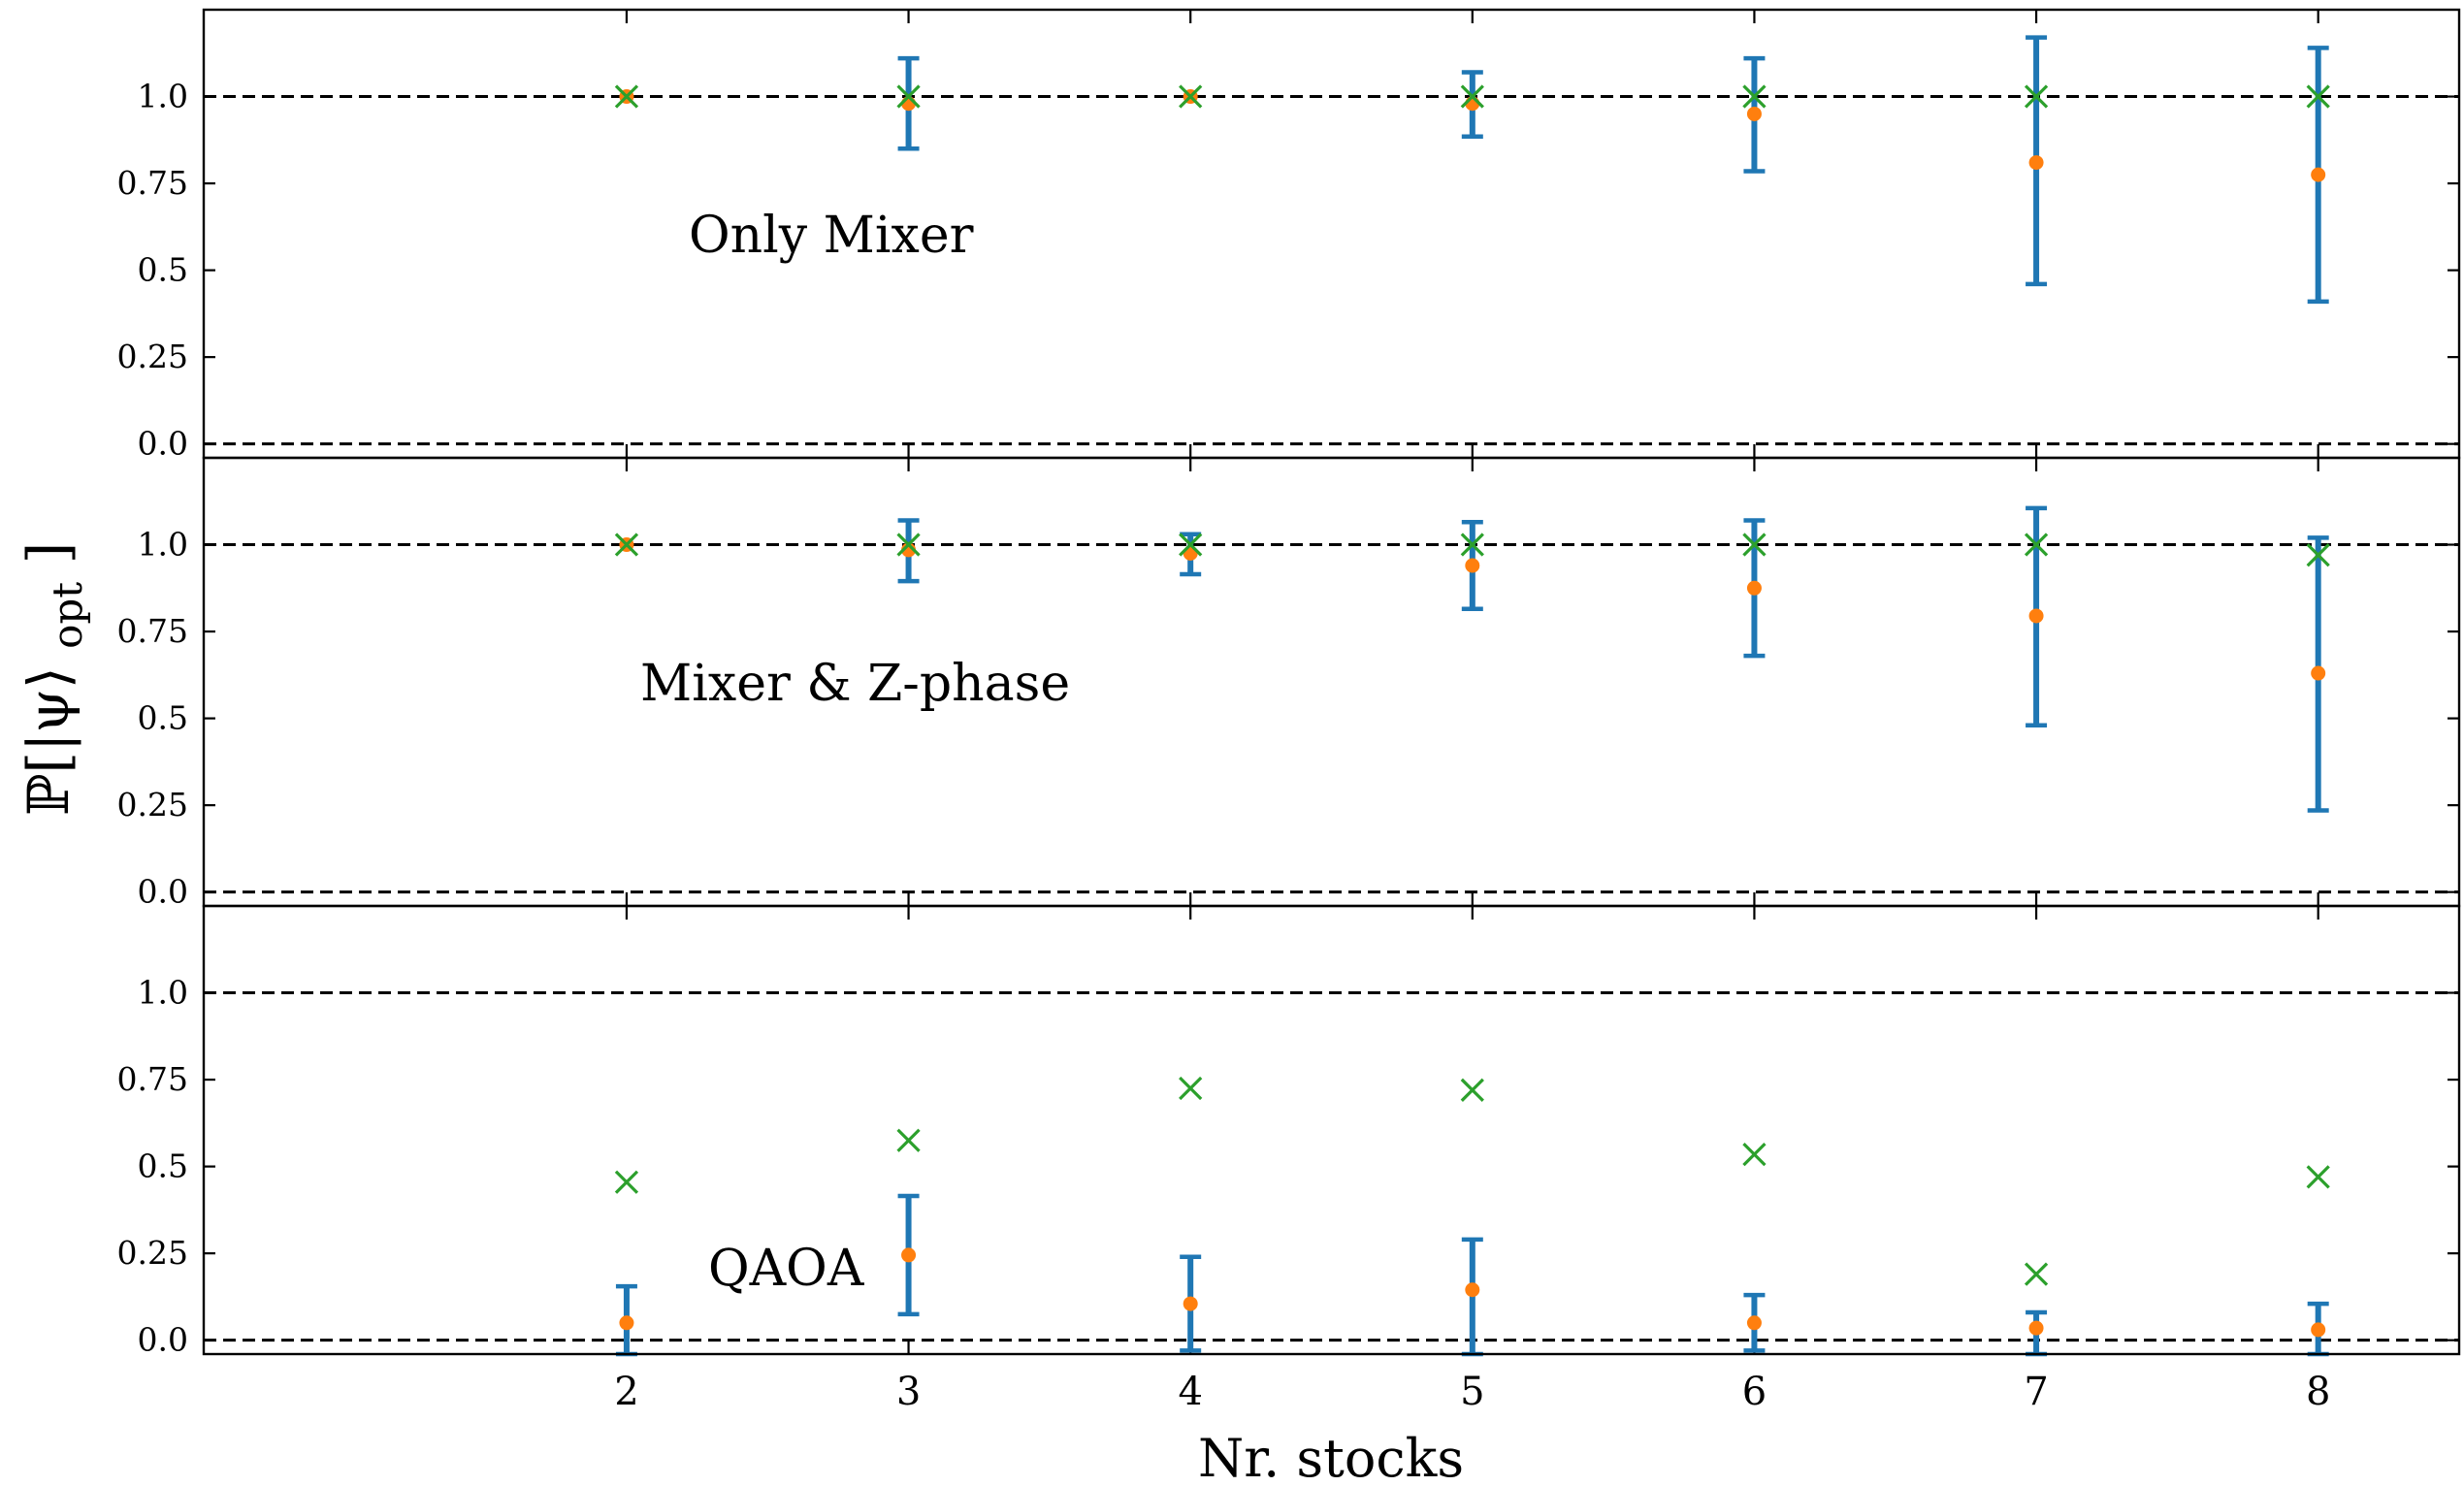  I want to click on y-axis-title-main: ℙ[|ψ⟩, so click(48, 741).